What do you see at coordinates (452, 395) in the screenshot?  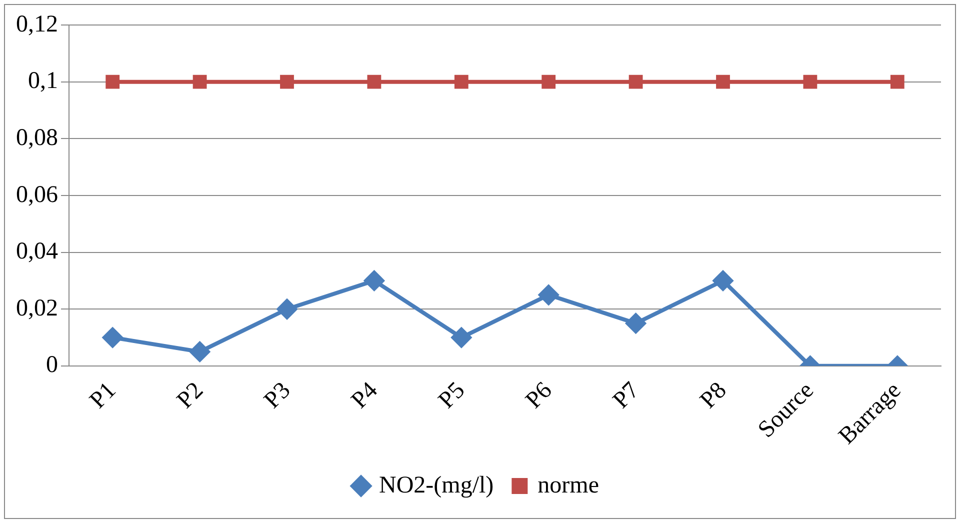 I see `x-tick-label: P5` at bounding box center [452, 395].